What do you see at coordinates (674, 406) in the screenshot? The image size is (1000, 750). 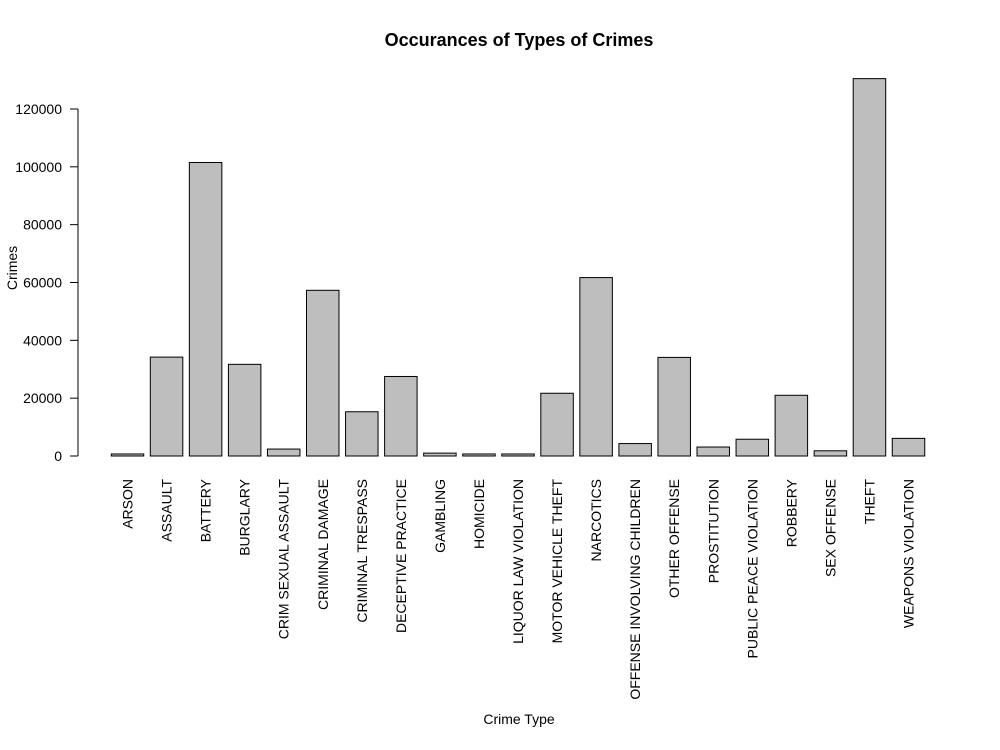 I see `bar-other-offense` at bounding box center [674, 406].